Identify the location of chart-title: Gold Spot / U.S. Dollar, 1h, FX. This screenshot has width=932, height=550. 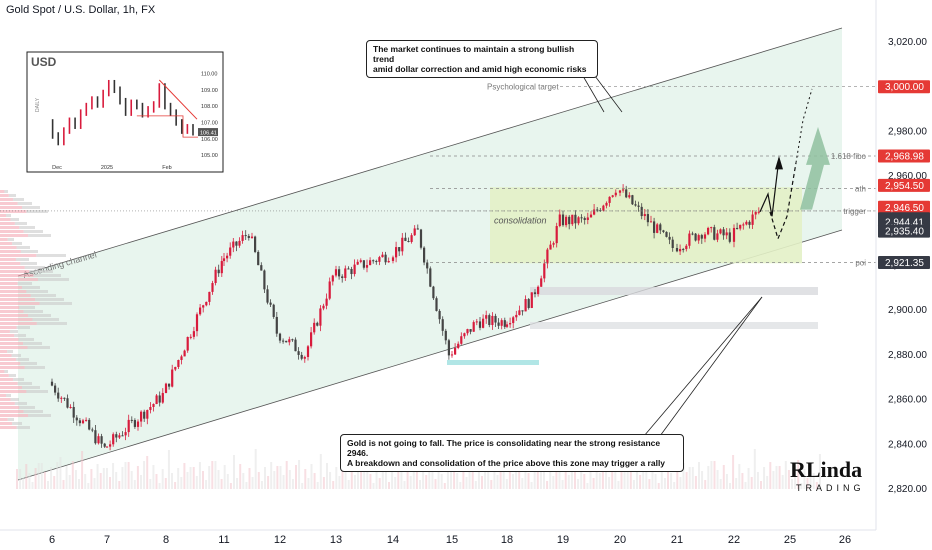
(81, 10).